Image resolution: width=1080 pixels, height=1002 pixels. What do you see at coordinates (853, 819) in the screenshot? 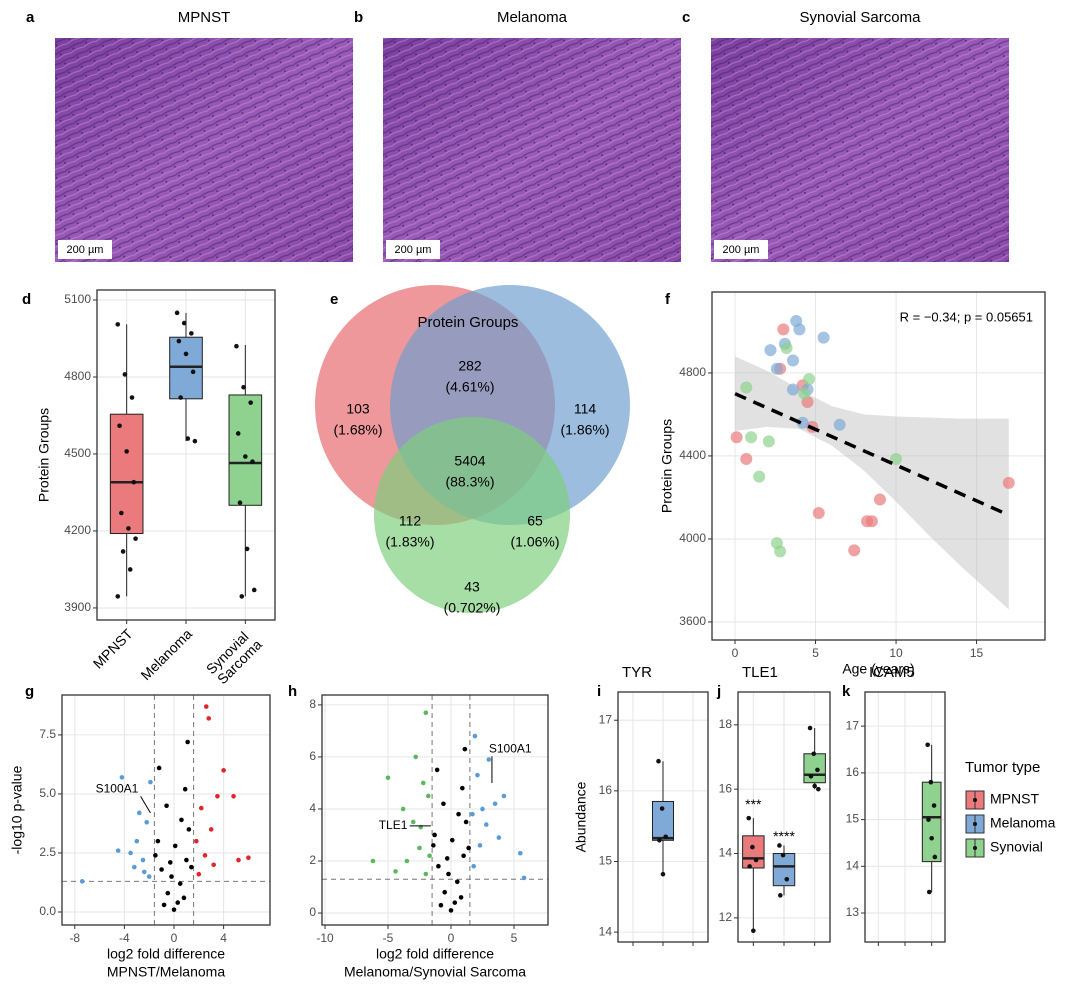
I see `y-tick-label: 15` at bounding box center [853, 819].